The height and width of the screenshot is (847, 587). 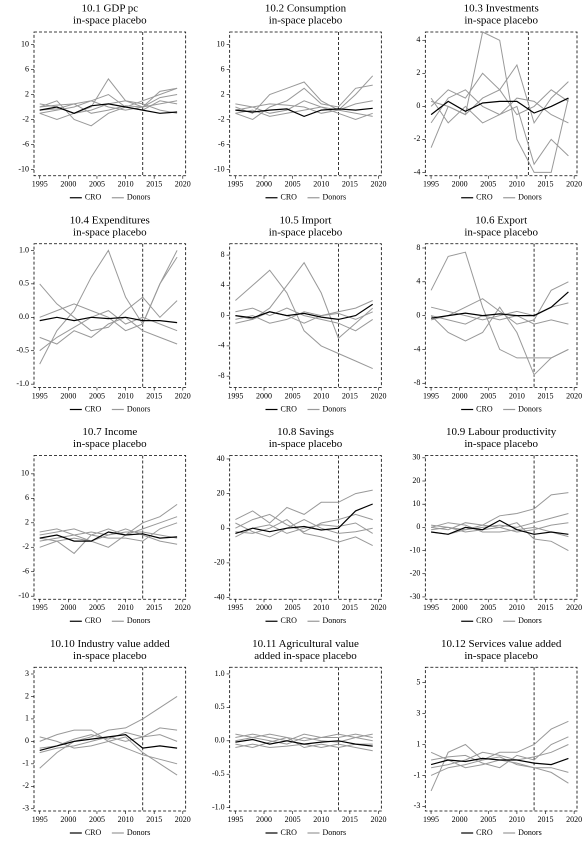 What do you see at coordinates (416, 480) in the screenshot?
I see `y-tick-label: 20` at bounding box center [416, 480].